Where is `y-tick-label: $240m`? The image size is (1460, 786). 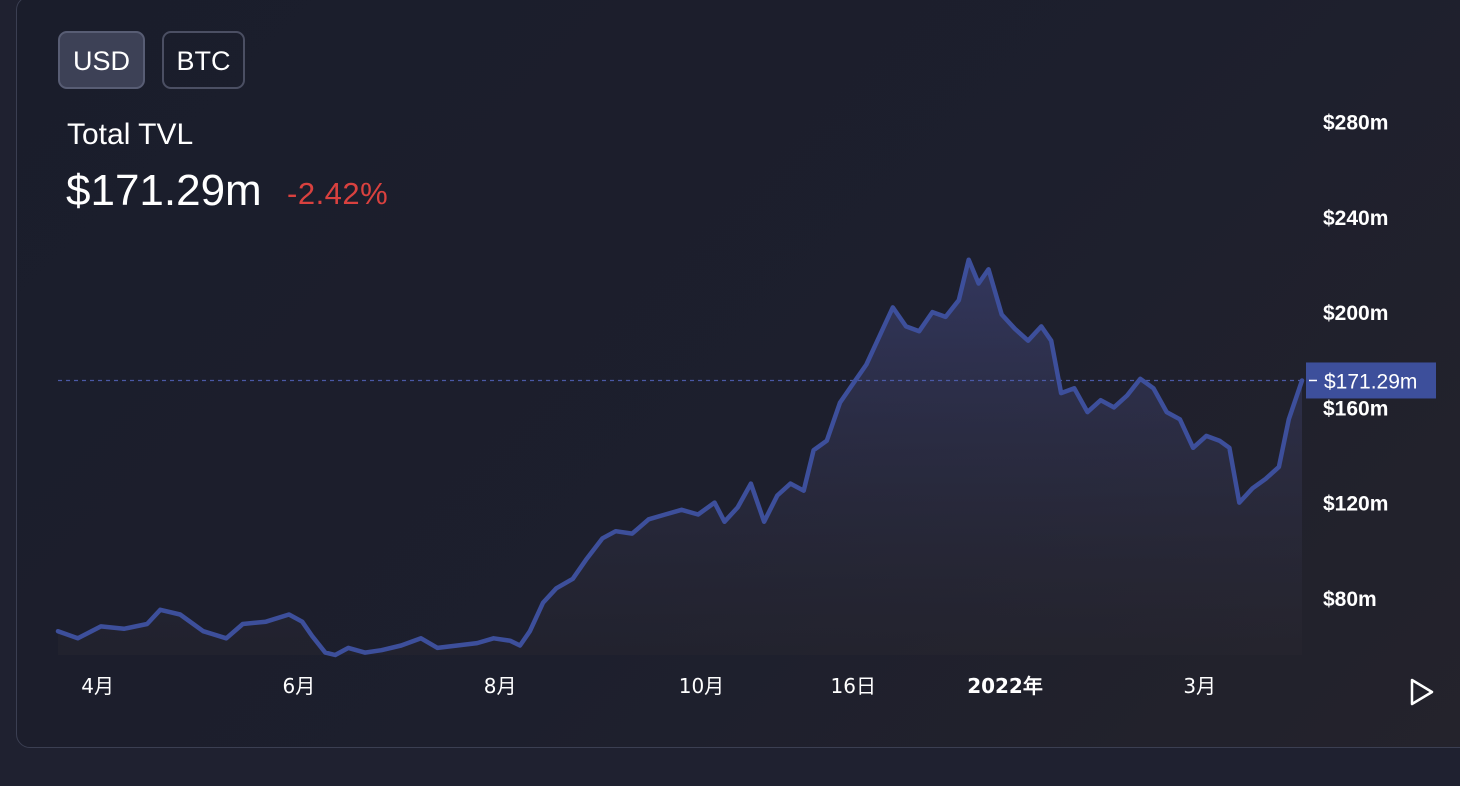
y-tick-label: $240m is located at coordinates (1355, 218).